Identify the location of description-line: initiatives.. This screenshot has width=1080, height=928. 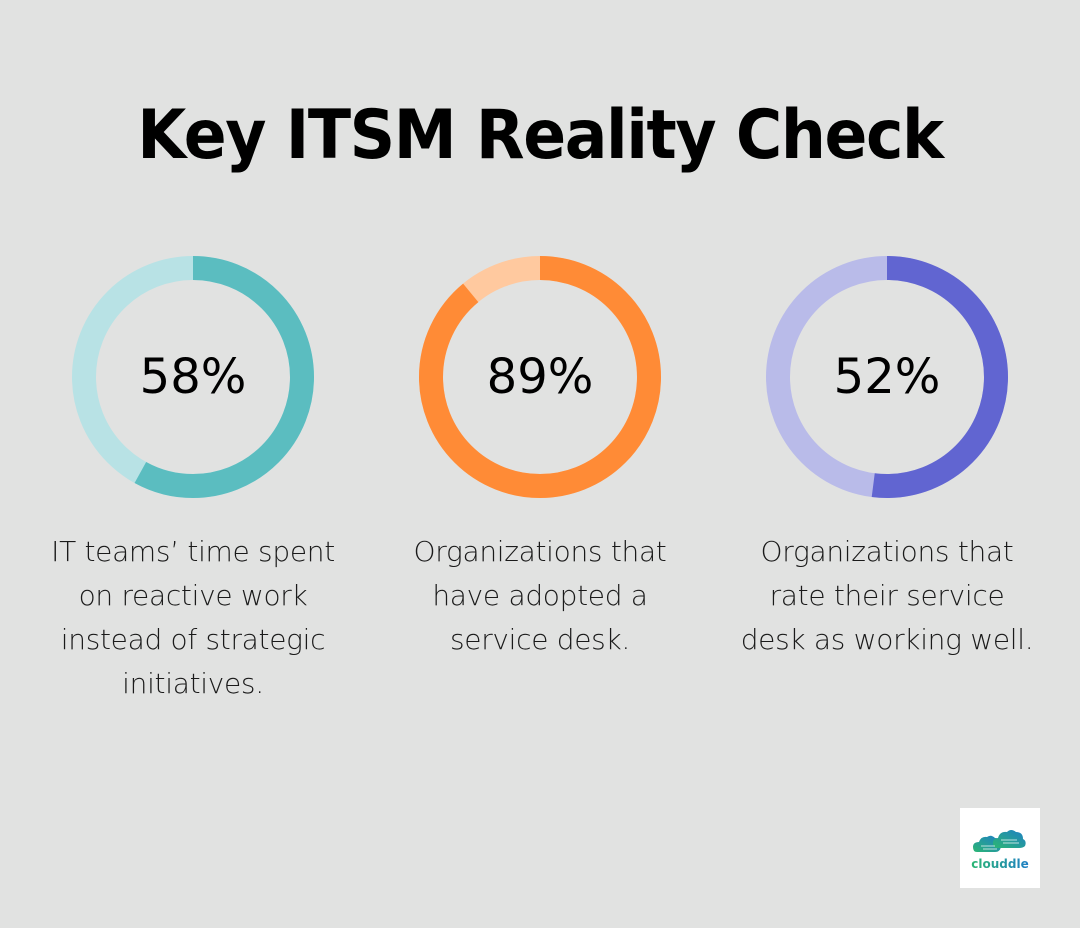
(193, 683).